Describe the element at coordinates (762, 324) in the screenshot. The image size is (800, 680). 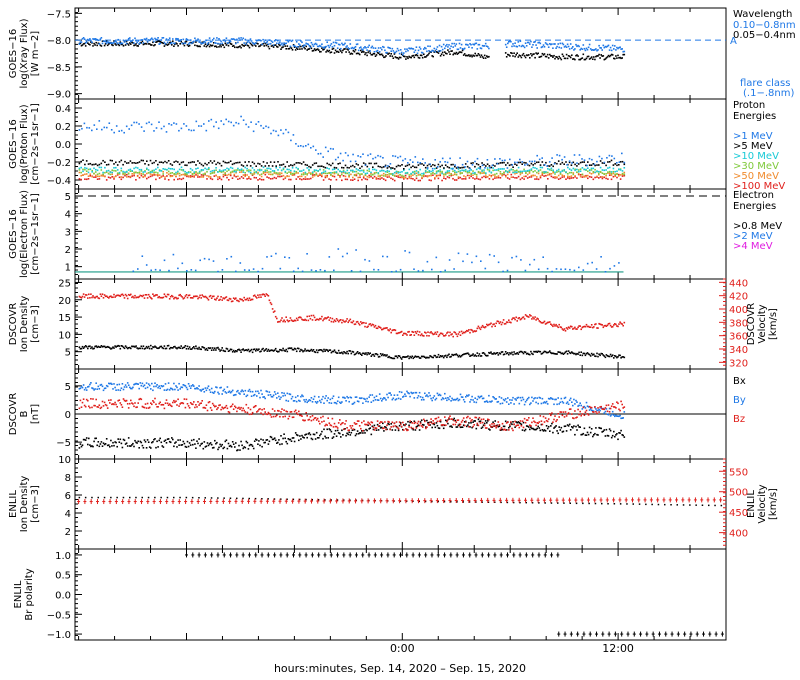
I see `right-y-axis-label: DSCOVR Velocity [km/s]` at that location.